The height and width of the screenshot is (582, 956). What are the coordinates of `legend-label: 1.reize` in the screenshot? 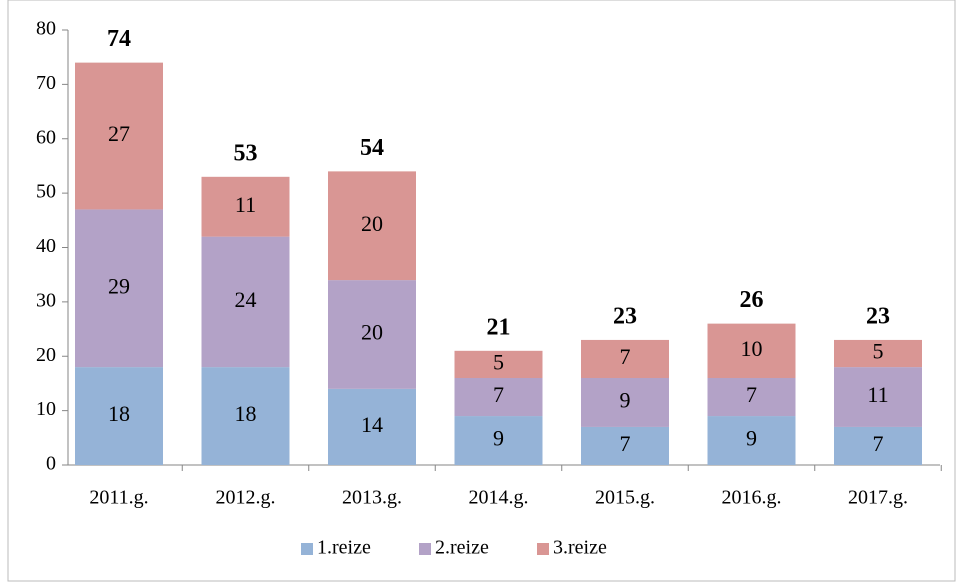 It's located at (344, 548).